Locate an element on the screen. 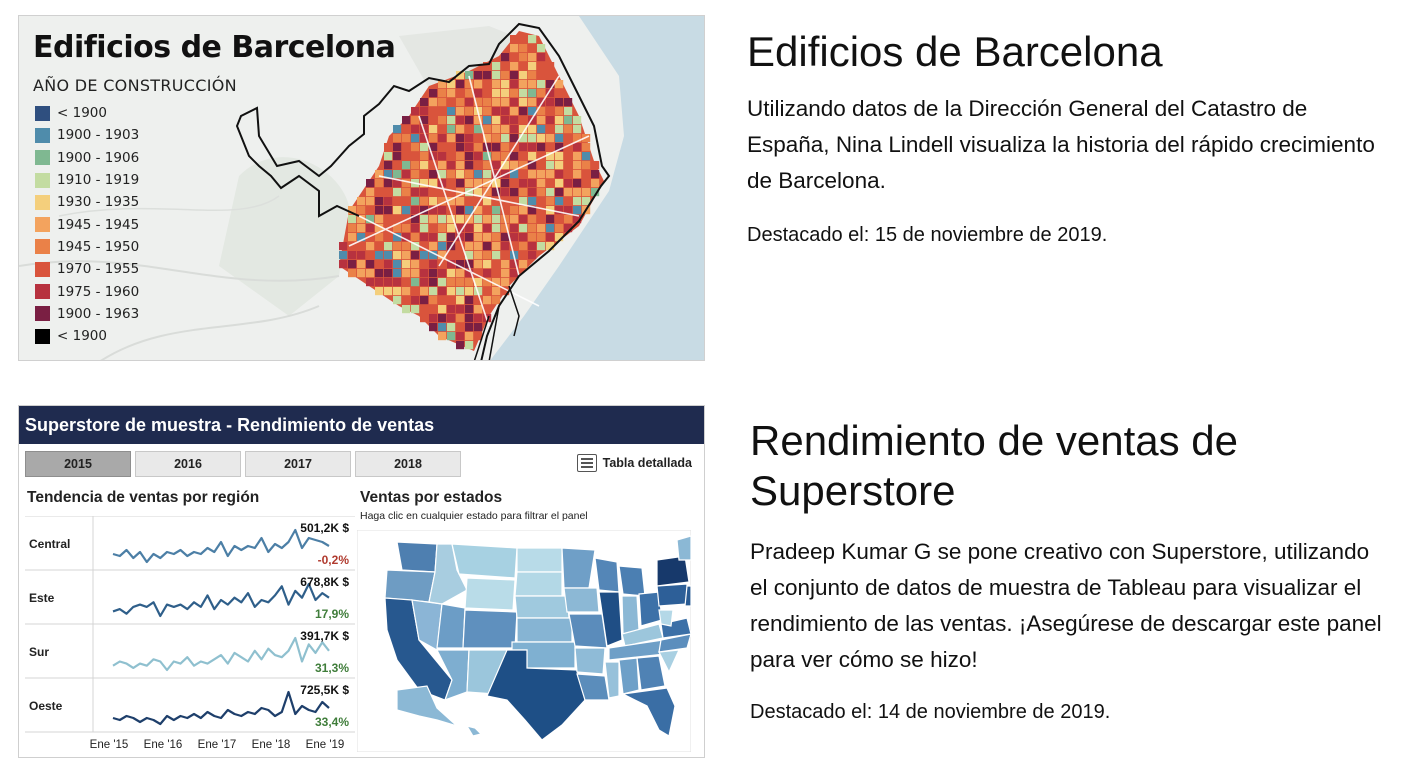 This screenshot has height=768, width=1408. legend-label: 1945 - 1945 is located at coordinates (98, 224).